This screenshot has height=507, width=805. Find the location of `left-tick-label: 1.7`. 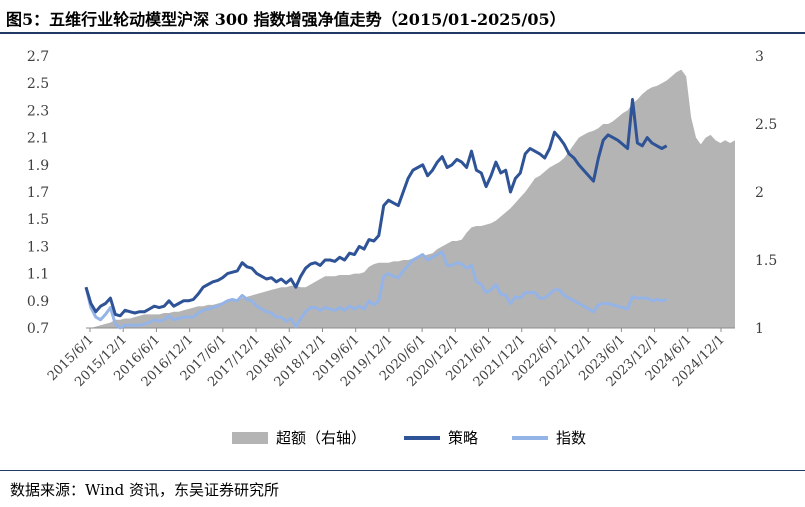

left-tick-label: 1.7 is located at coordinates (38, 193).